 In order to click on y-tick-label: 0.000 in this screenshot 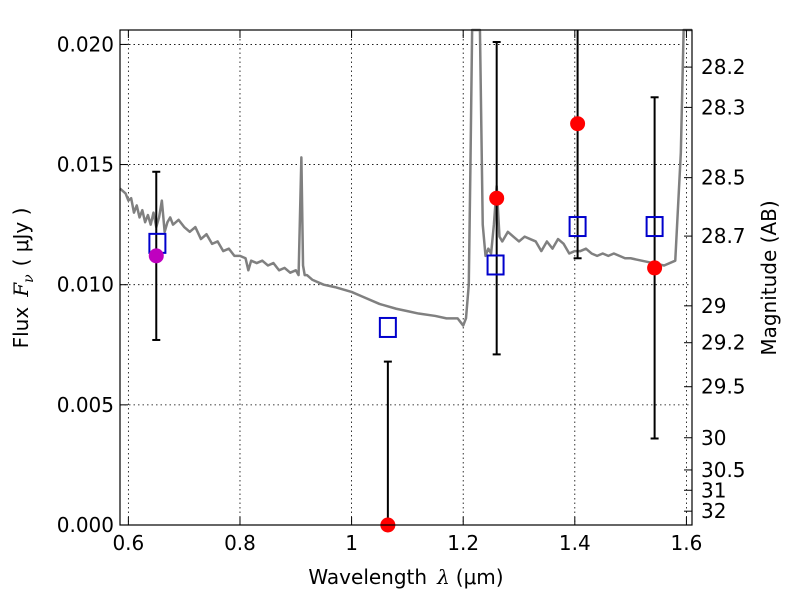, I will do `click(85, 525)`.